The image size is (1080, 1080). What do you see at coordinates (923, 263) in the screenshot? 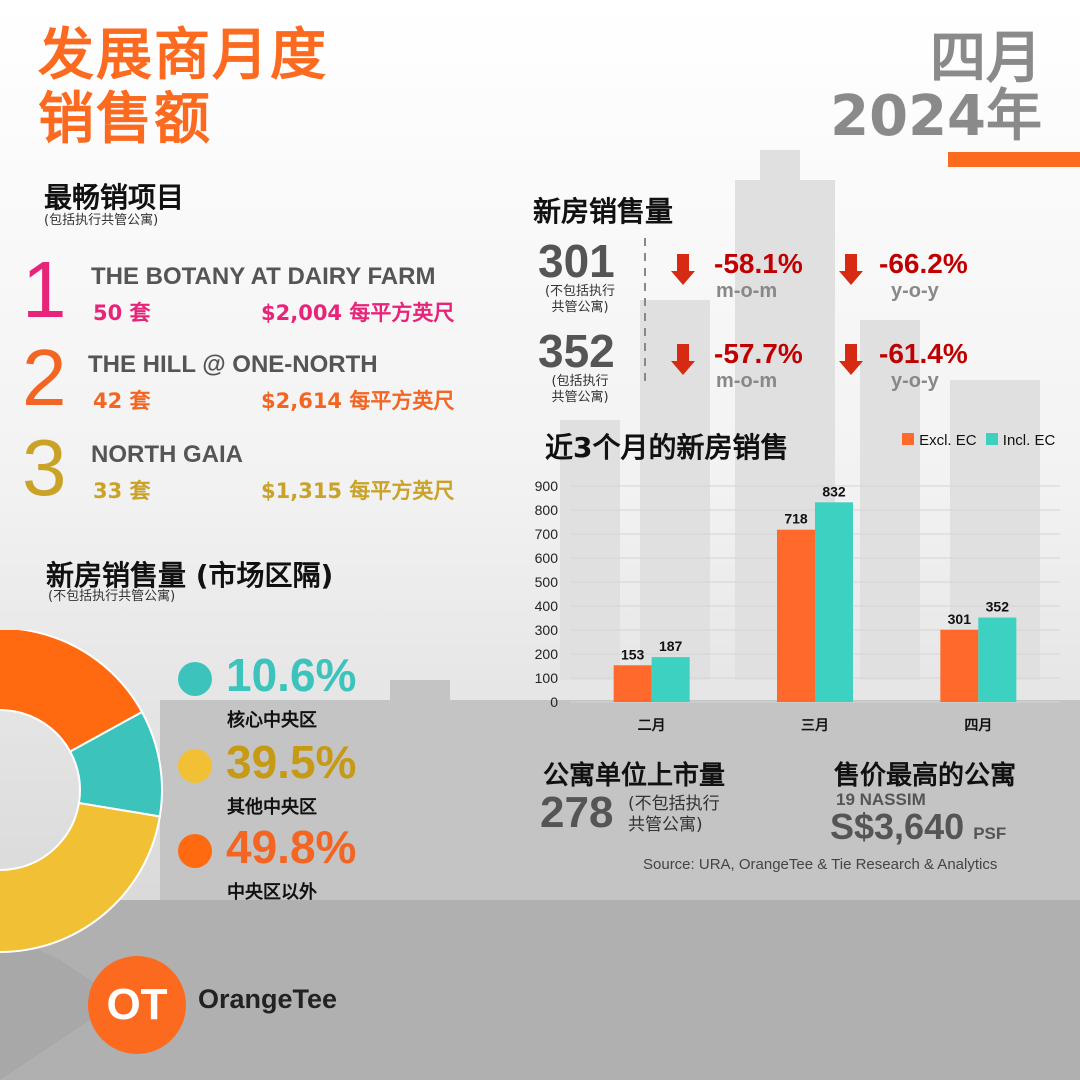
I see `yoy-change: -66.2%` at bounding box center [923, 263].